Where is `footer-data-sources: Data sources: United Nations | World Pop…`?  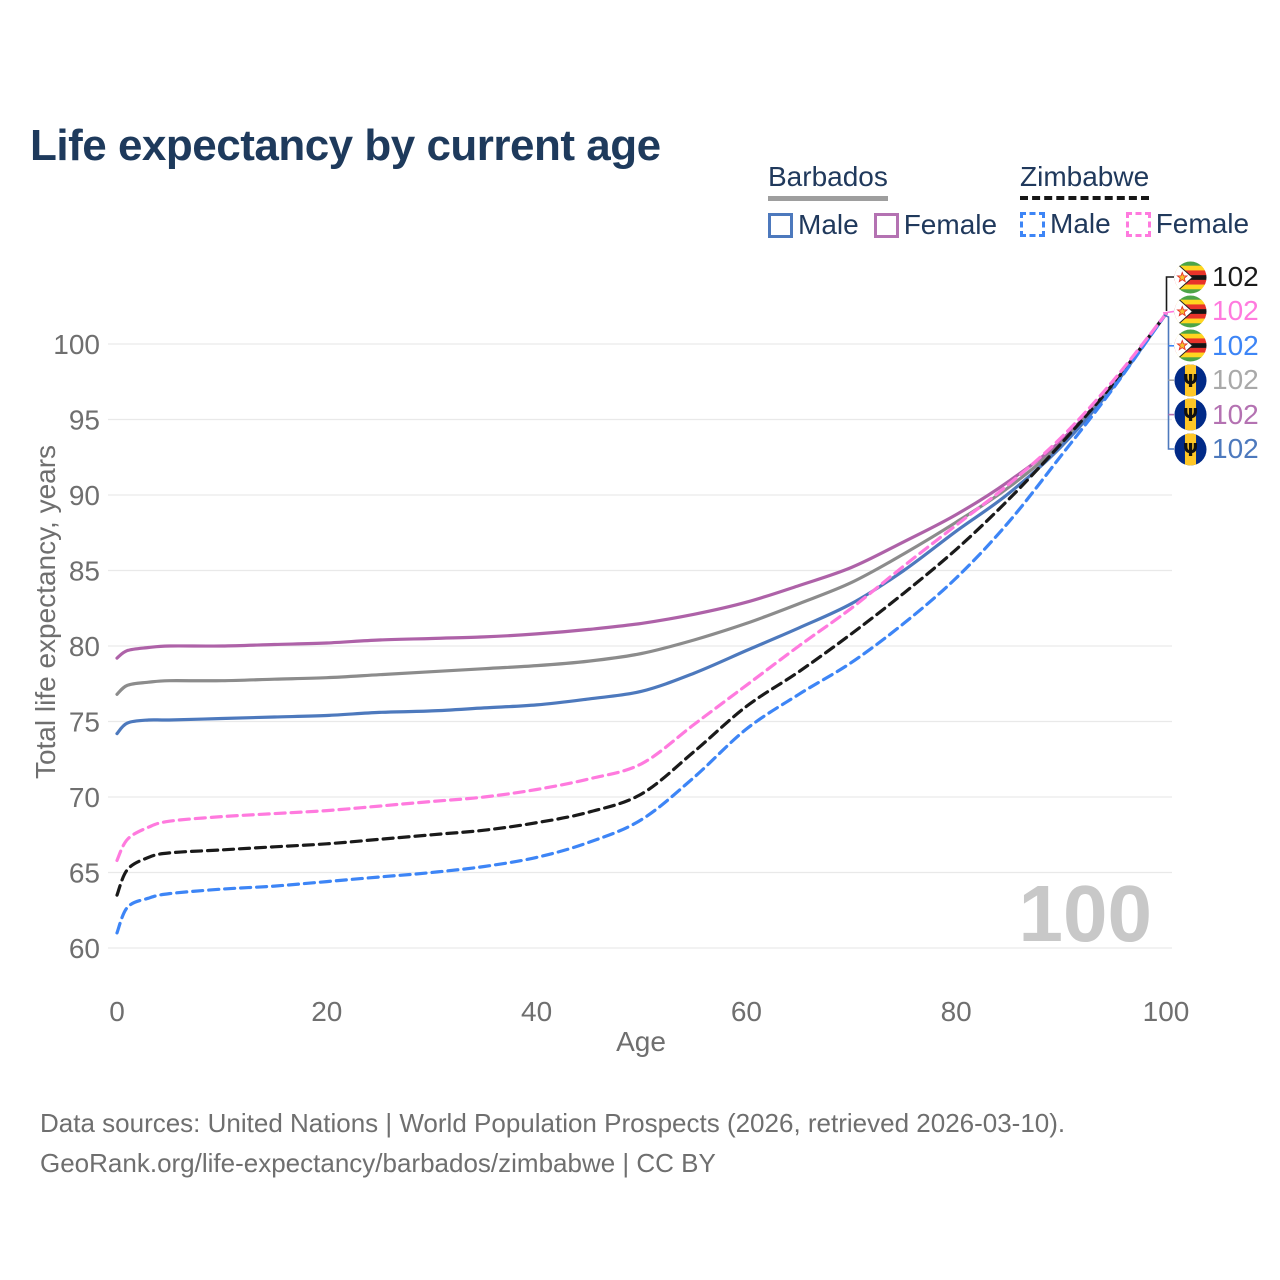 footer-data-sources: Data sources: United Nations | World Pop… is located at coordinates (553, 1123).